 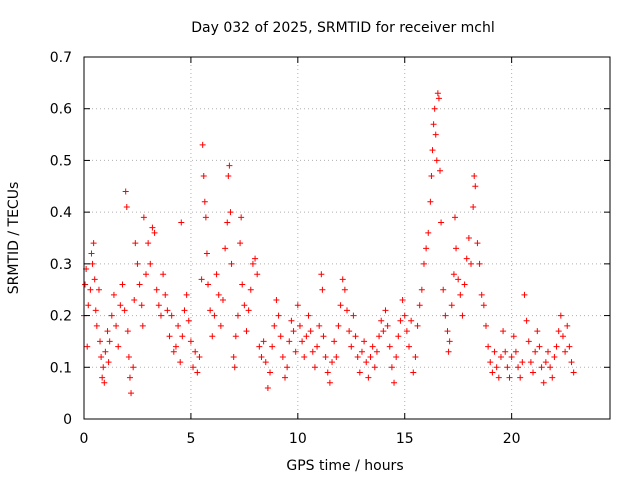 What do you see at coordinates (61, 213) in the screenshot?
I see `y-tick-label: 0.4` at bounding box center [61, 213].